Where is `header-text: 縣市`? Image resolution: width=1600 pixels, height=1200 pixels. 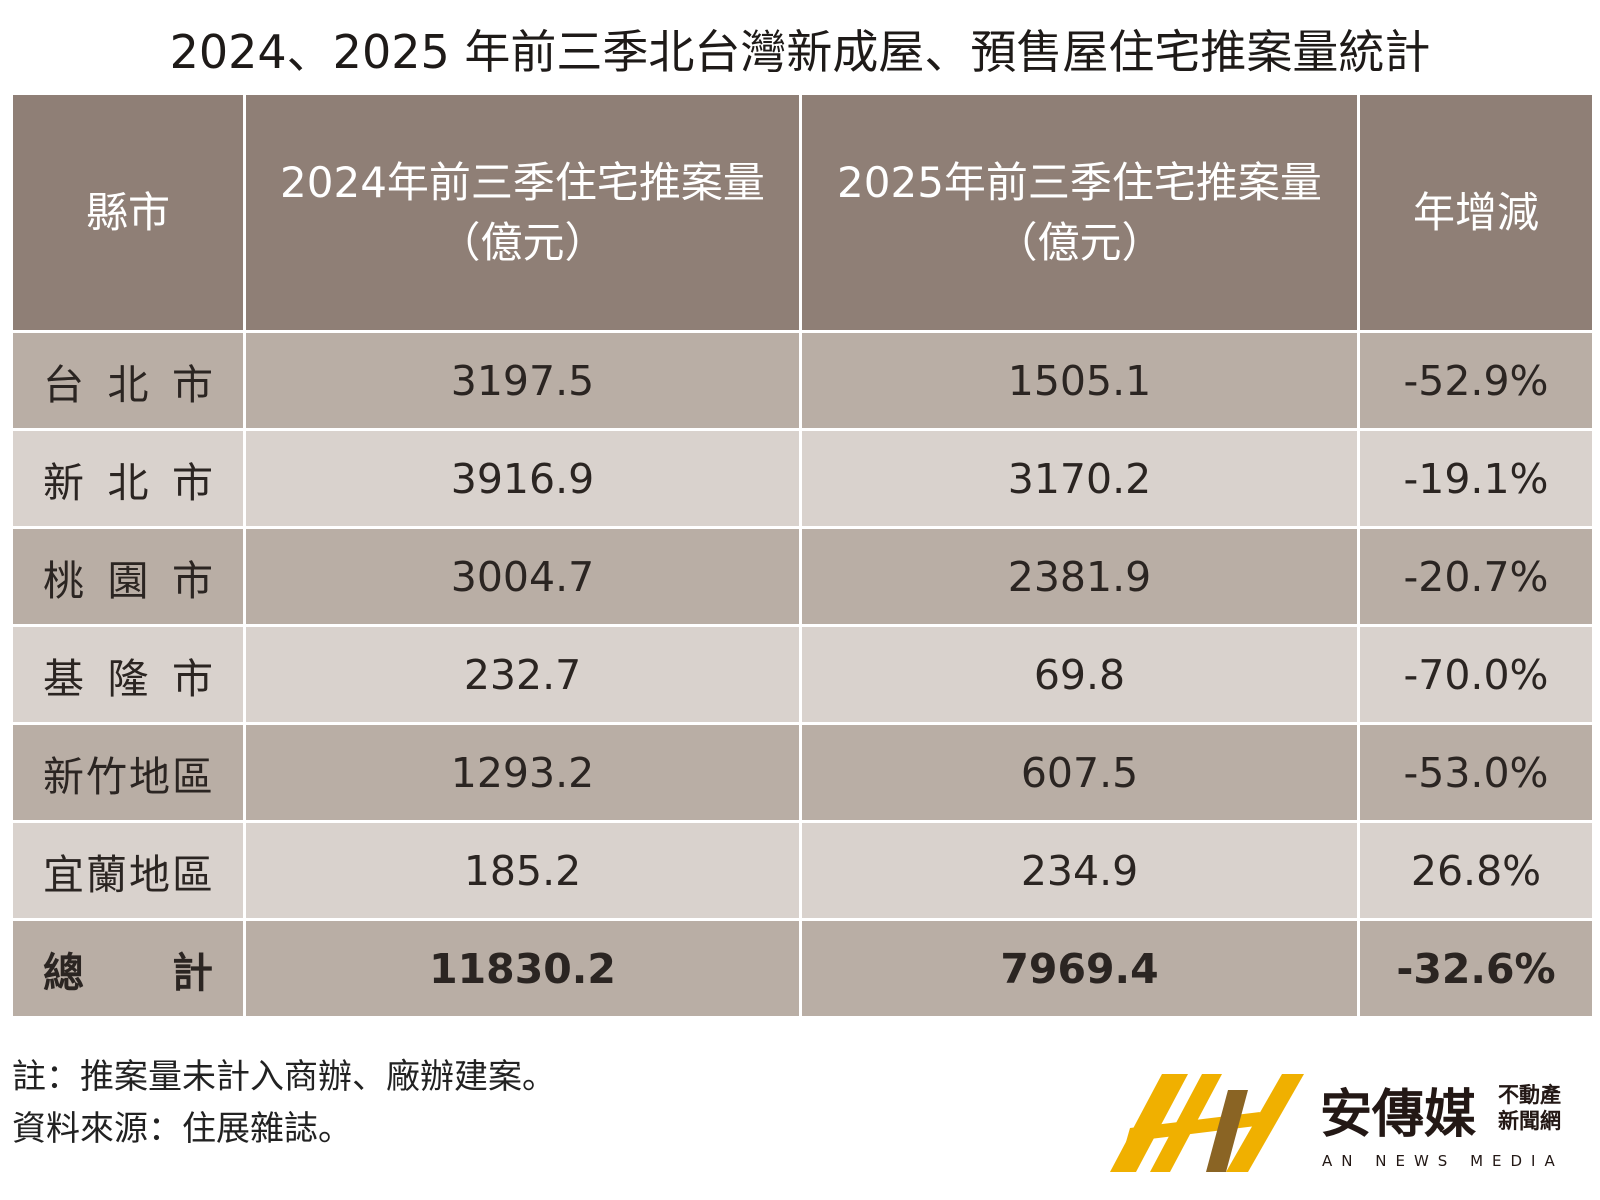 header-text: 縣市 is located at coordinates (127, 212).